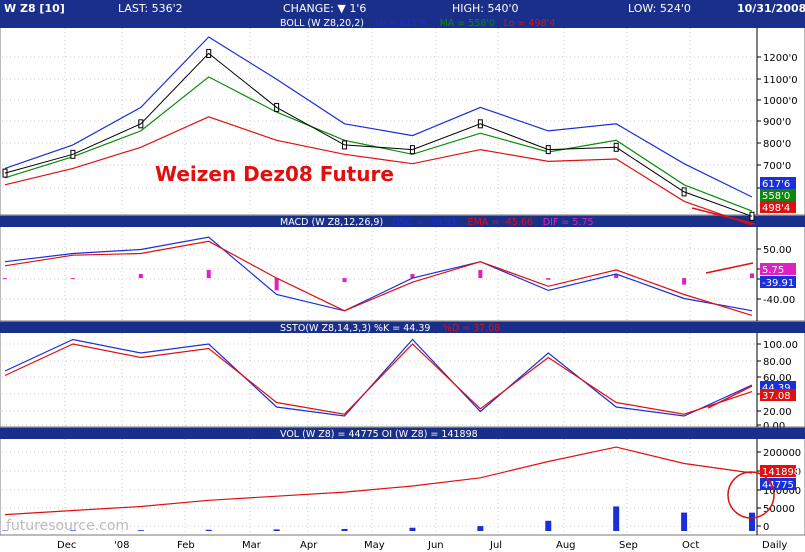  I want to click on high-value: HIGH: 540'0, so click(485, 8).